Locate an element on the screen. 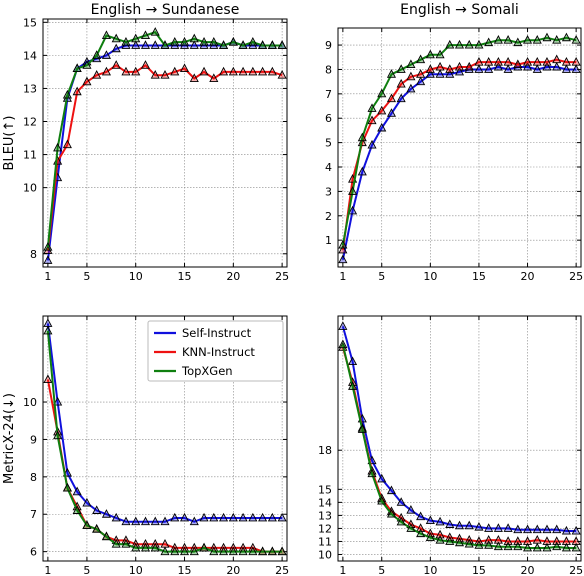 The width and height of the screenshot is (584, 576). y-tick-label: 2 is located at coordinates (328, 216).